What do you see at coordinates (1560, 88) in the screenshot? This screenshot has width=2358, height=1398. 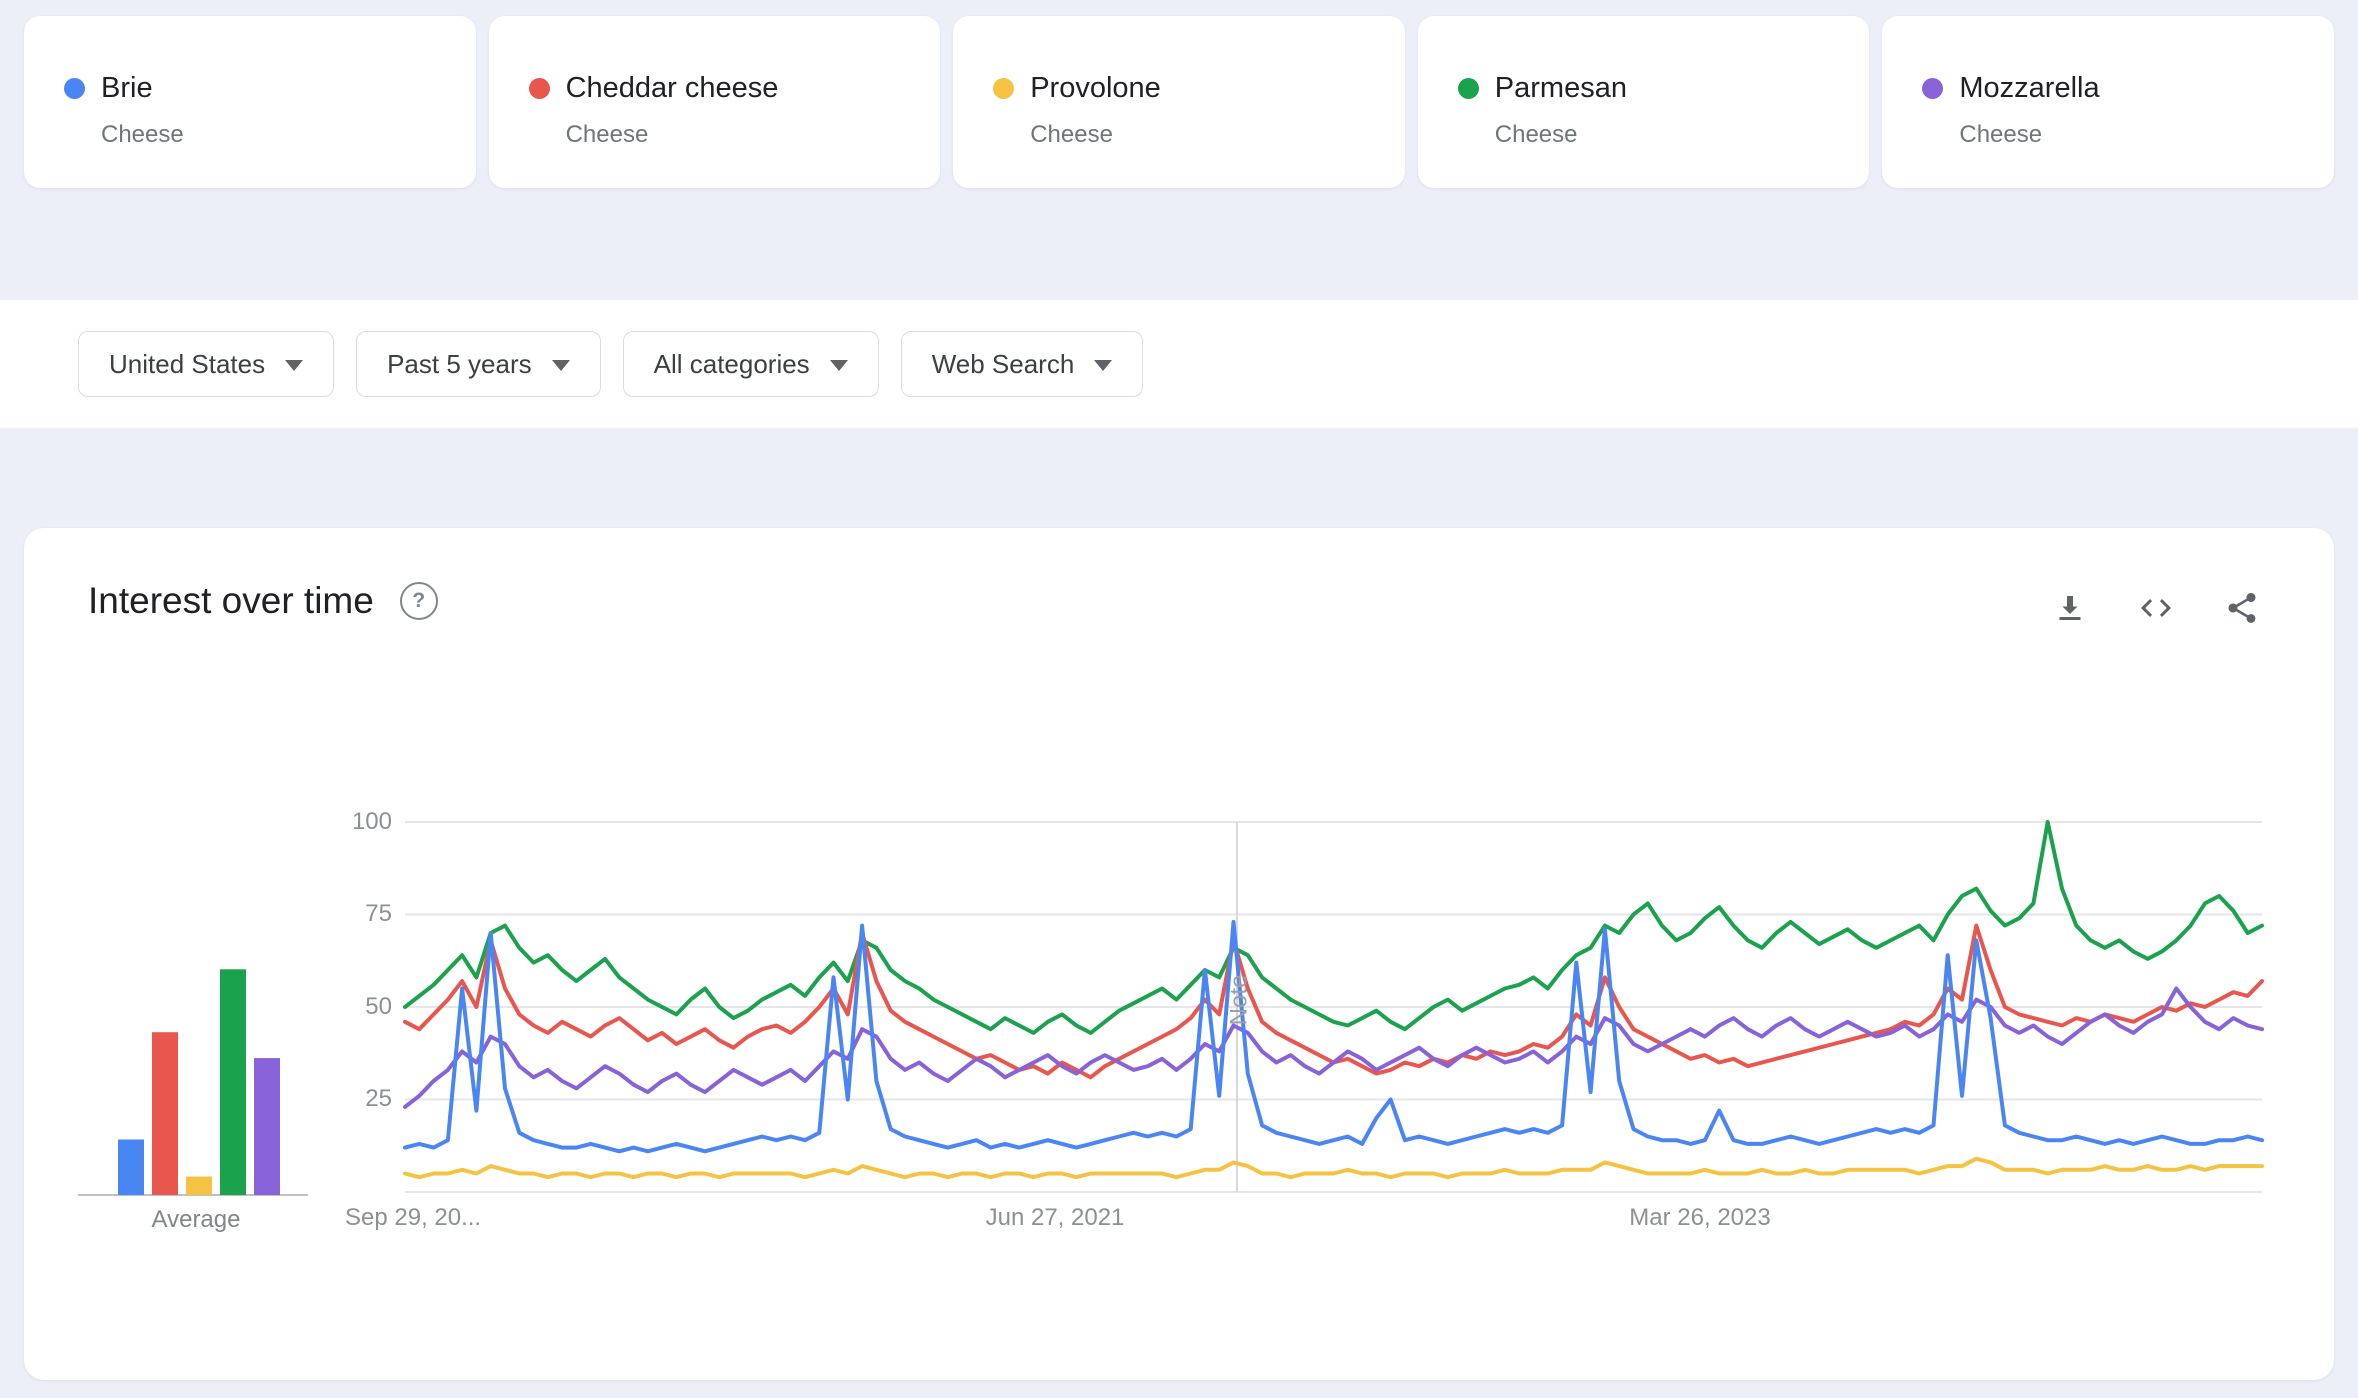 I see `term-name: Parmesan` at bounding box center [1560, 88].